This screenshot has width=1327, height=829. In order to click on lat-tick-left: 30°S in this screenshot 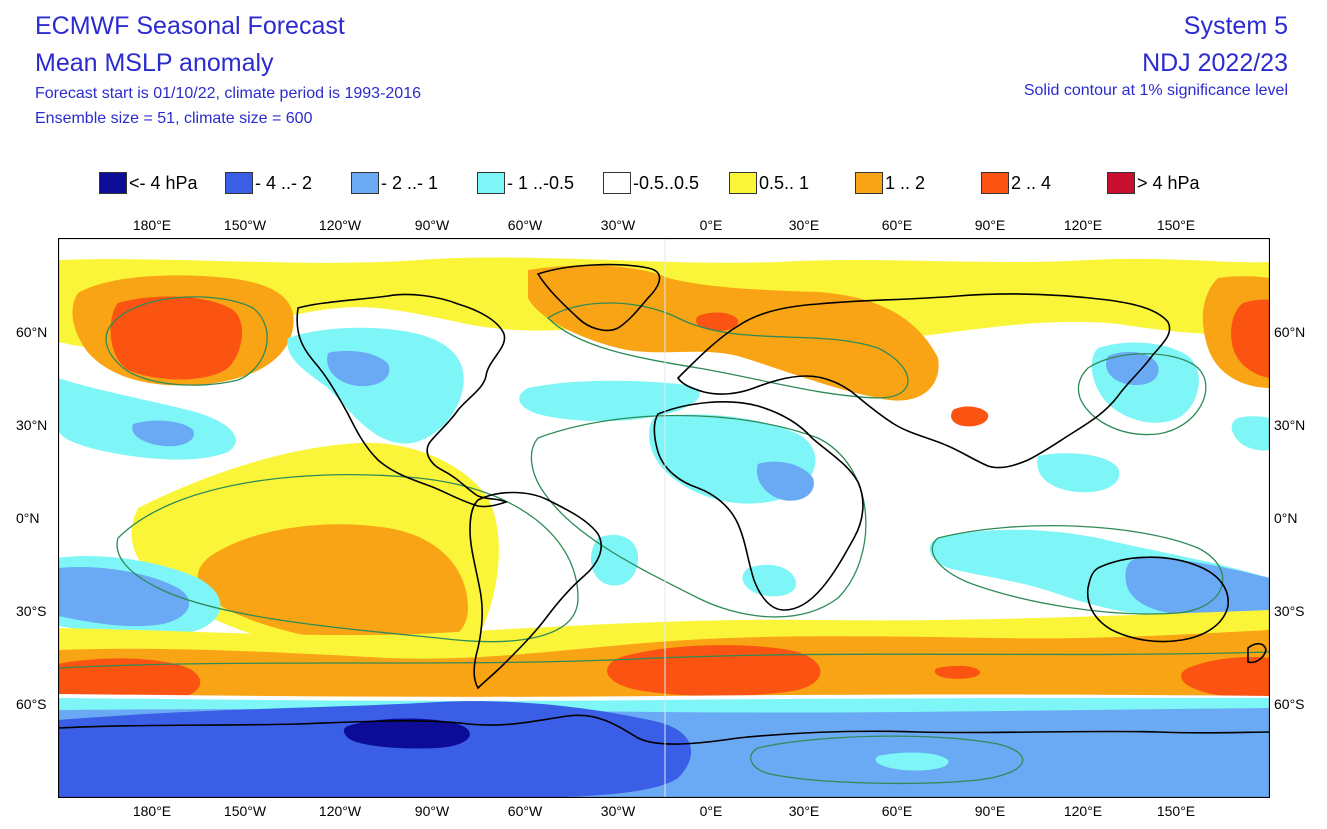, I will do `click(31, 611)`.